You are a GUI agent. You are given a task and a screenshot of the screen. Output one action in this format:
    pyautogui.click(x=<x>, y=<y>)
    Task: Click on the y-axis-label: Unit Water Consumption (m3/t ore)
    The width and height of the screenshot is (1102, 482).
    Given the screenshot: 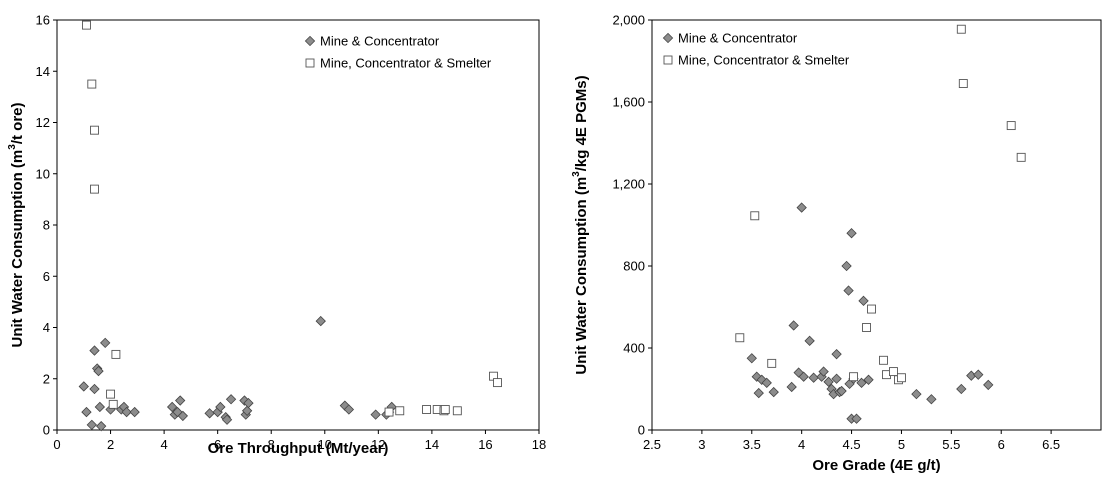 What is the action you would take?
    pyautogui.click(x=16, y=224)
    